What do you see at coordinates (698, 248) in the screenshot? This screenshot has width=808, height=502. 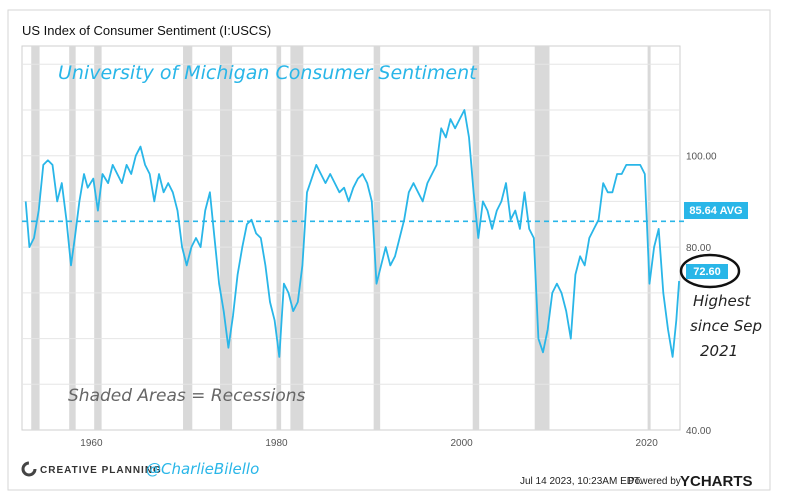 I see `y-tick-label: 80.00` at bounding box center [698, 248].